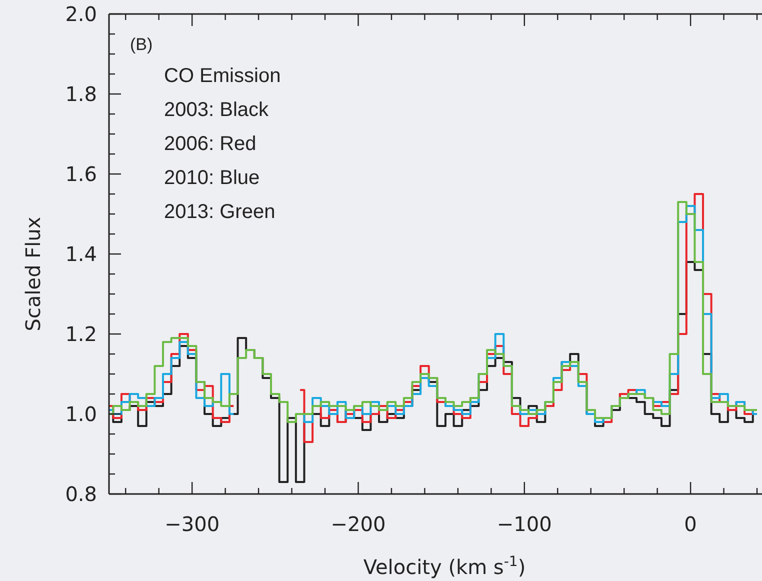 This screenshot has width=762, height=581. I want to click on x-tick-label: −200, so click(358, 524).